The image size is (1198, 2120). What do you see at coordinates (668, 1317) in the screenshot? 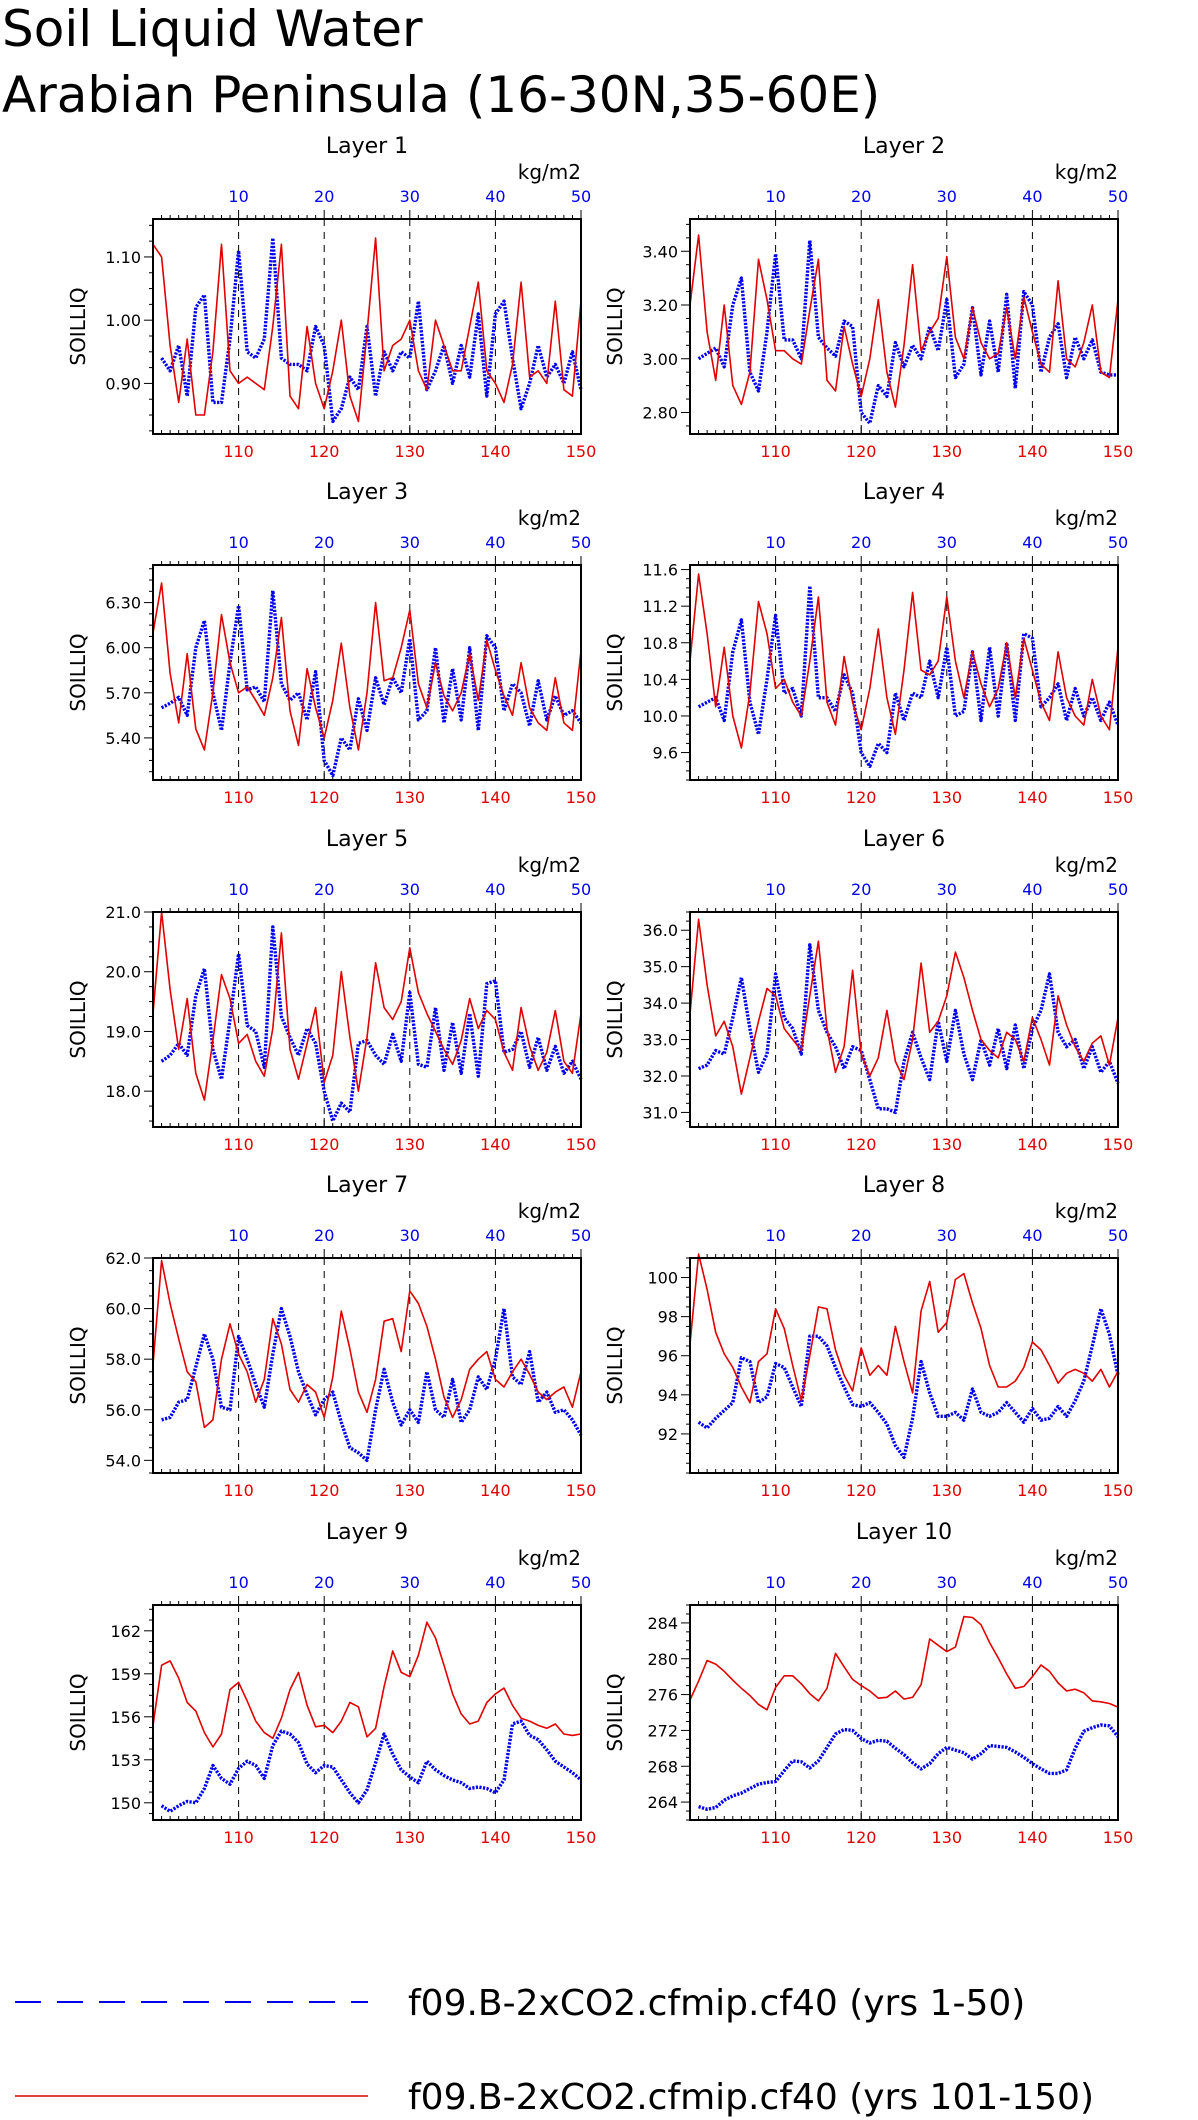
I see `y-tick-label: 98` at bounding box center [668, 1317].